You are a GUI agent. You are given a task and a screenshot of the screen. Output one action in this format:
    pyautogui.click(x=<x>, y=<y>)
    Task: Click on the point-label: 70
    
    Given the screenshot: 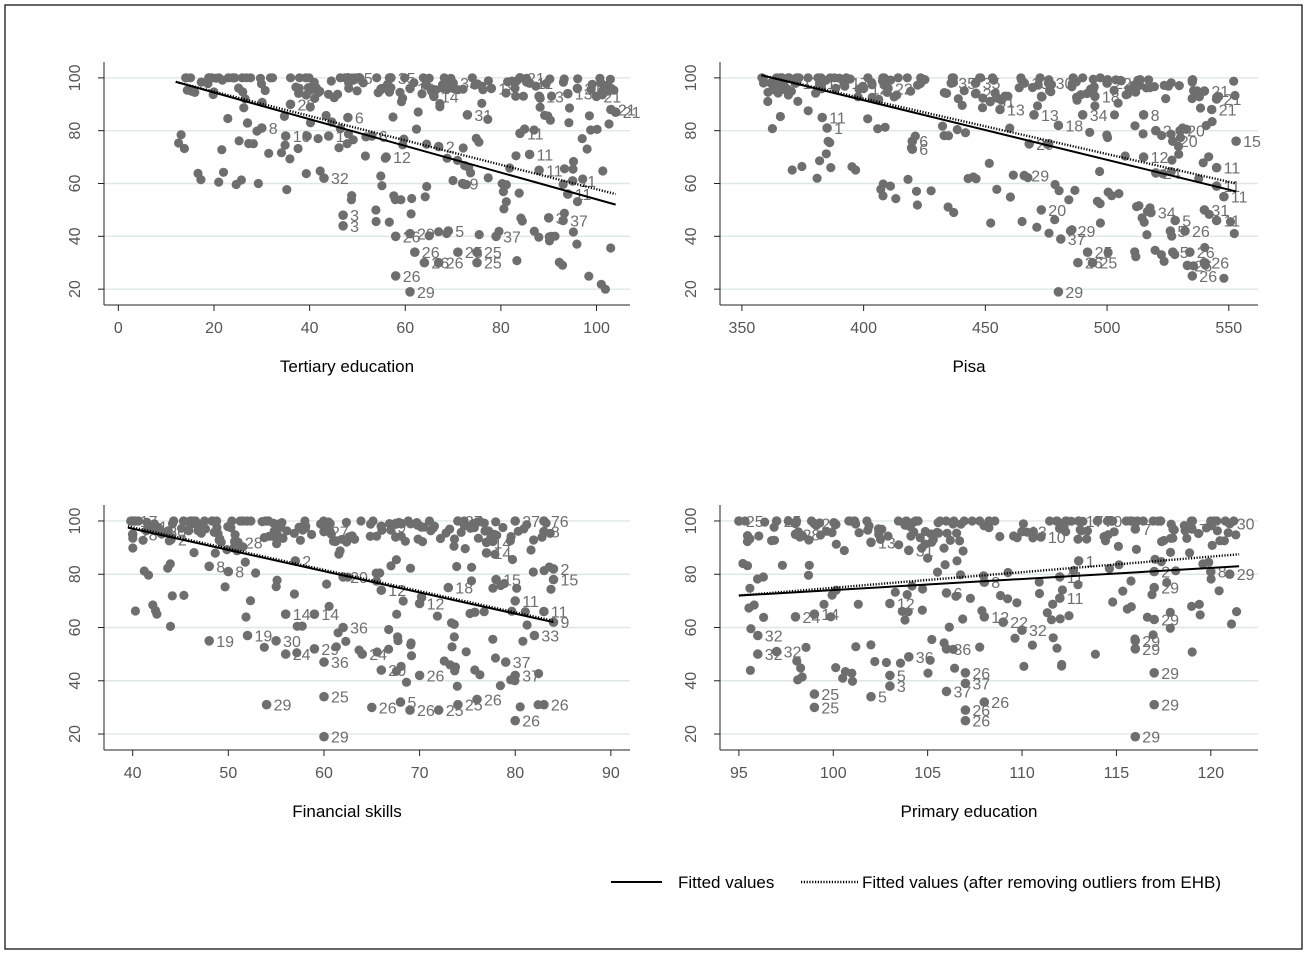 What is the action you would take?
    pyautogui.click(x=1114, y=522)
    